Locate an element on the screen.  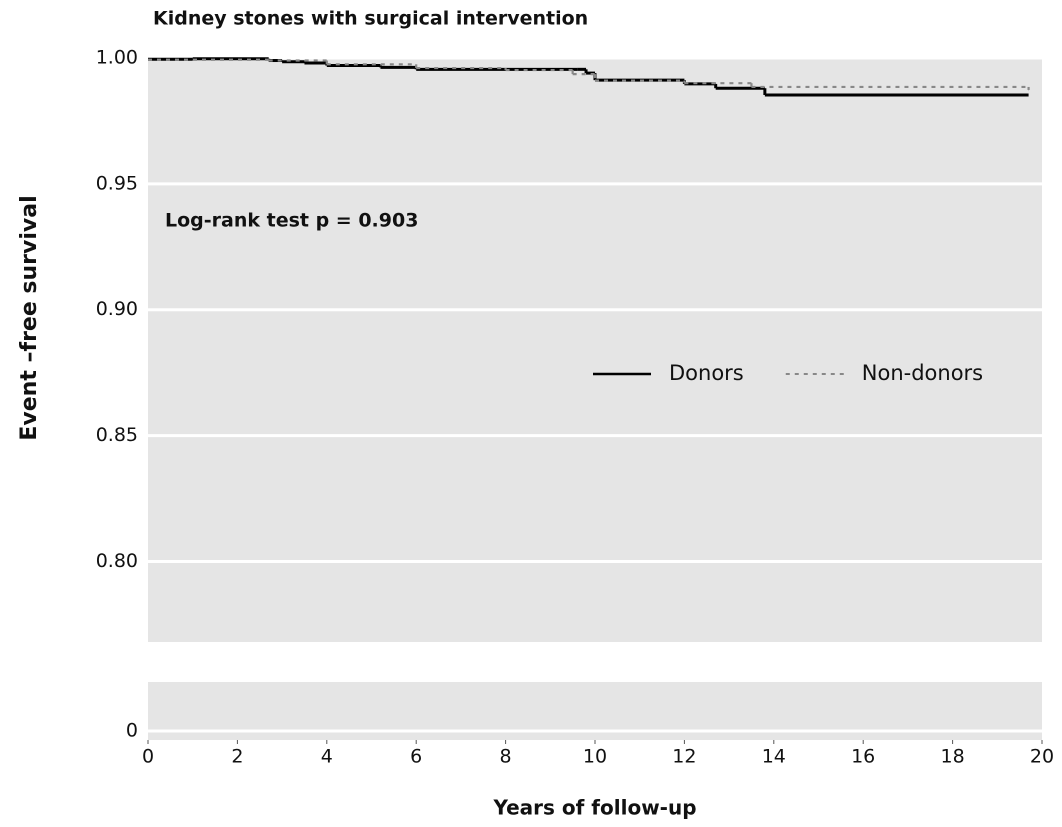
x-tick-label: 14 is located at coordinates (774, 757).